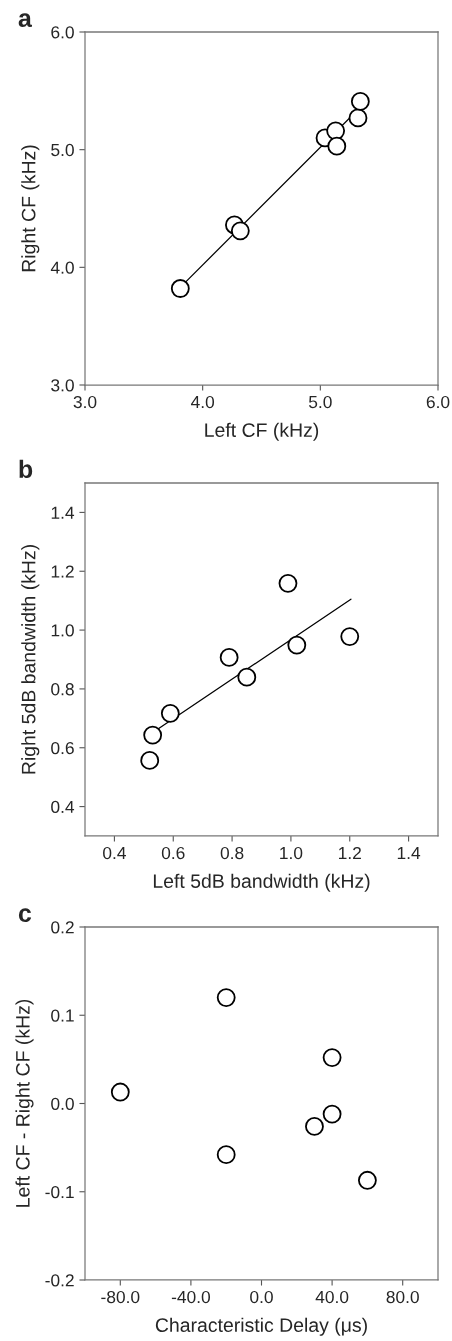 Image resolution: width=452 pixels, height=1341 pixels. What do you see at coordinates (261, 1297) in the screenshot?
I see `x-tick-label: 0.0` at bounding box center [261, 1297].